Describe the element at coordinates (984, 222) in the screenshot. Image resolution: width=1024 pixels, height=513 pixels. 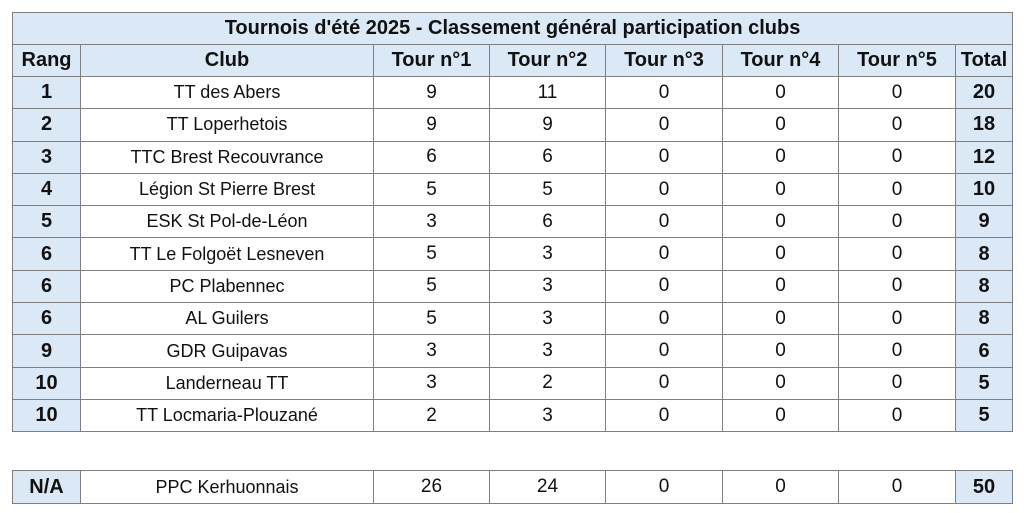
I see `total-cell: 9` at that location.